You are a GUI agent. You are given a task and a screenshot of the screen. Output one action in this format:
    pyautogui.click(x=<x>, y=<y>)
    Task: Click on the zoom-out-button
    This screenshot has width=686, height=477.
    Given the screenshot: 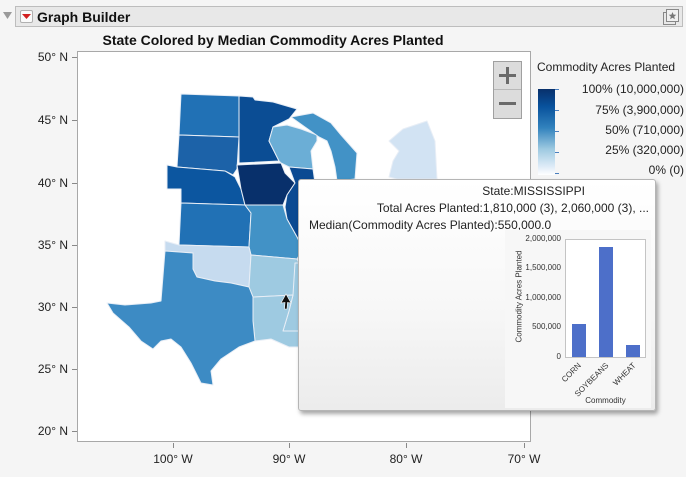 What is the action you would take?
    pyautogui.click(x=507, y=104)
    